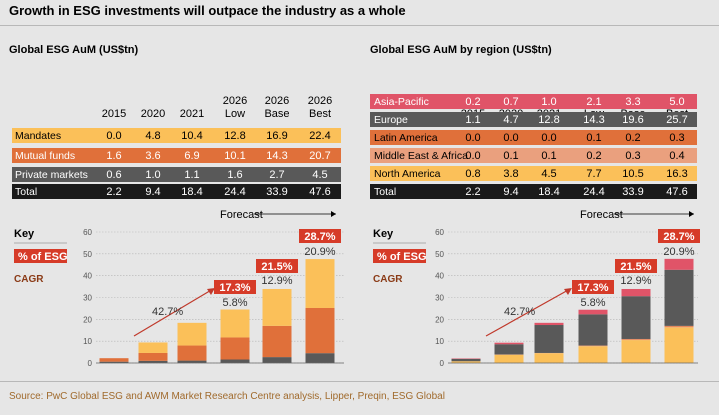 The height and width of the screenshot is (415, 719). What do you see at coordinates (678, 252) in the screenshot?
I see `right-chart-cagr-label: 20.9%` at bounding box center [678, 252].